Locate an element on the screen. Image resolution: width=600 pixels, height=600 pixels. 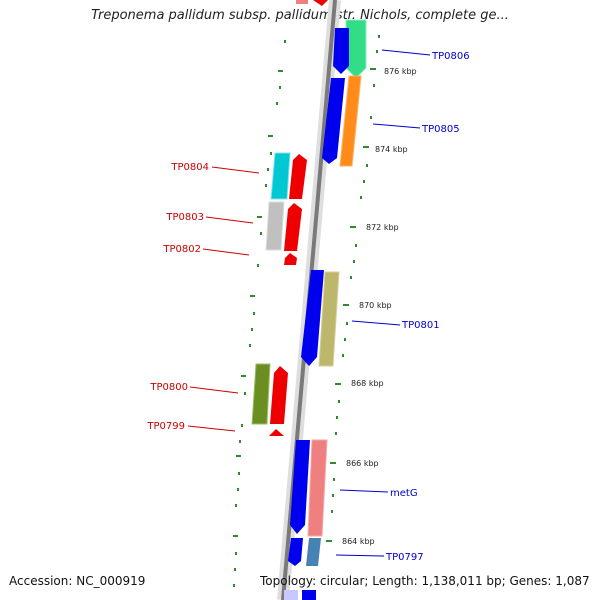
gene-label-tp0801: TP0801 is located at coordinates (420, 325).